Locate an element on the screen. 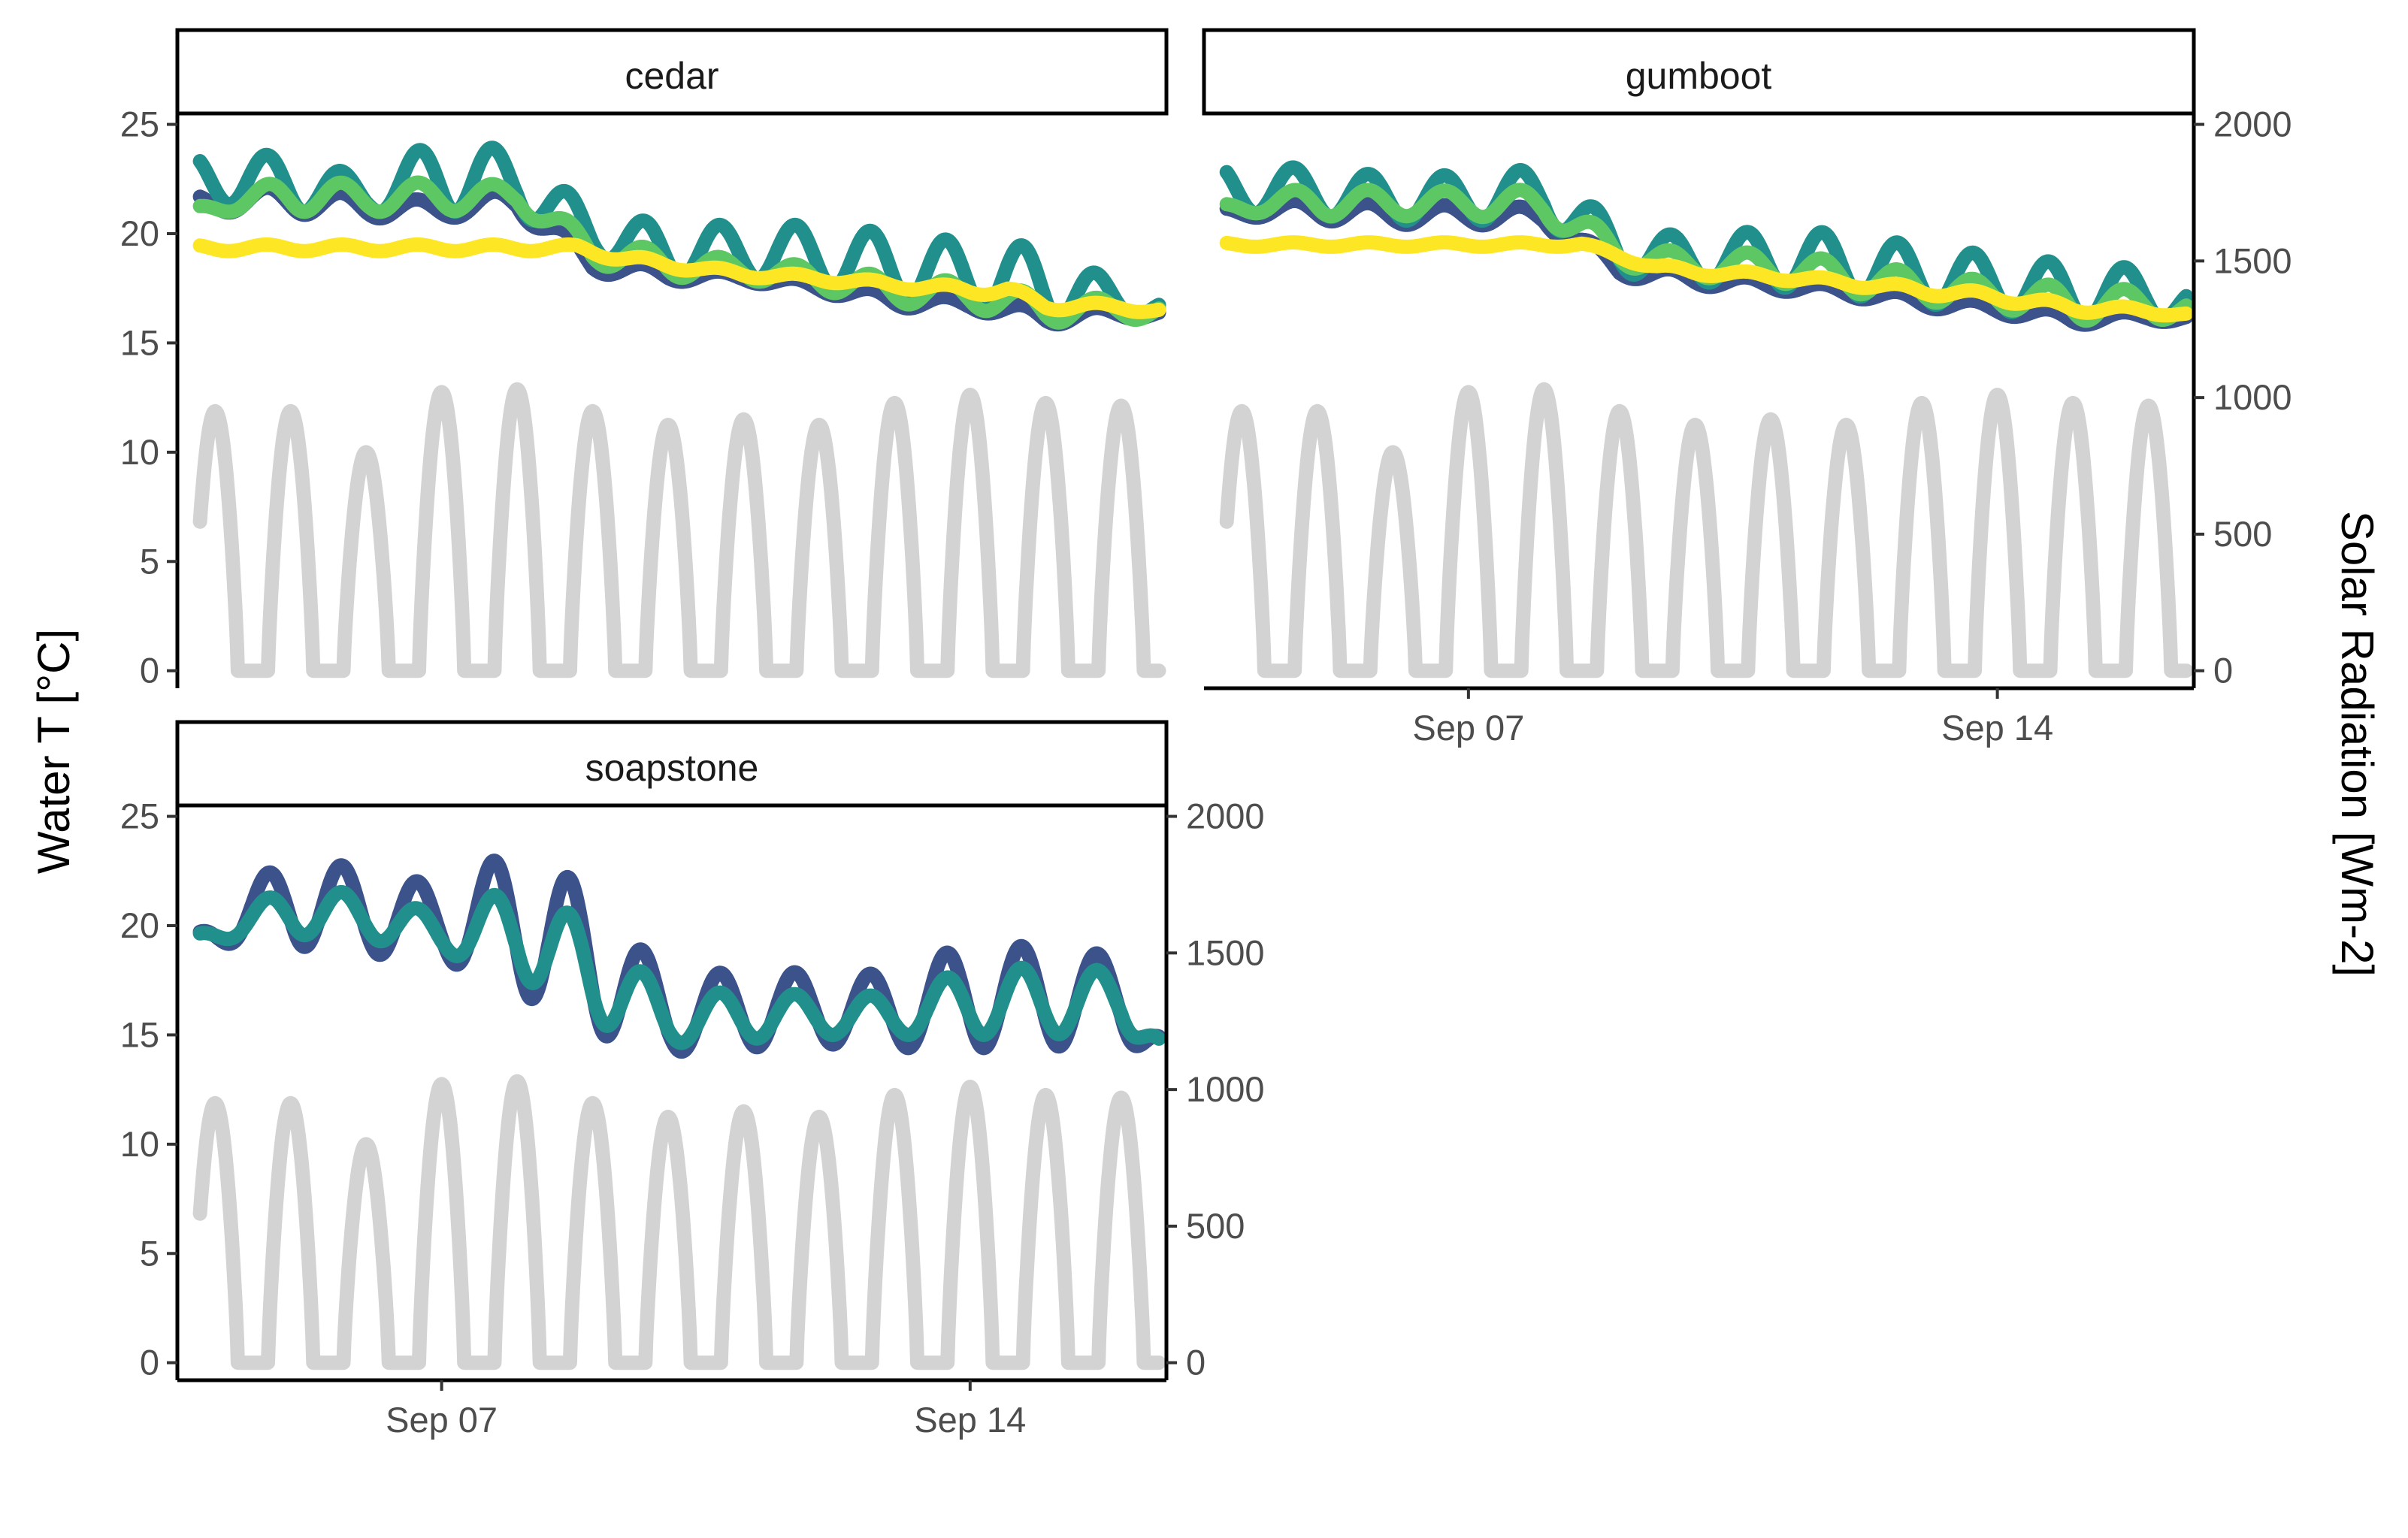  strip-cedar is located at coordinates (672, 72).